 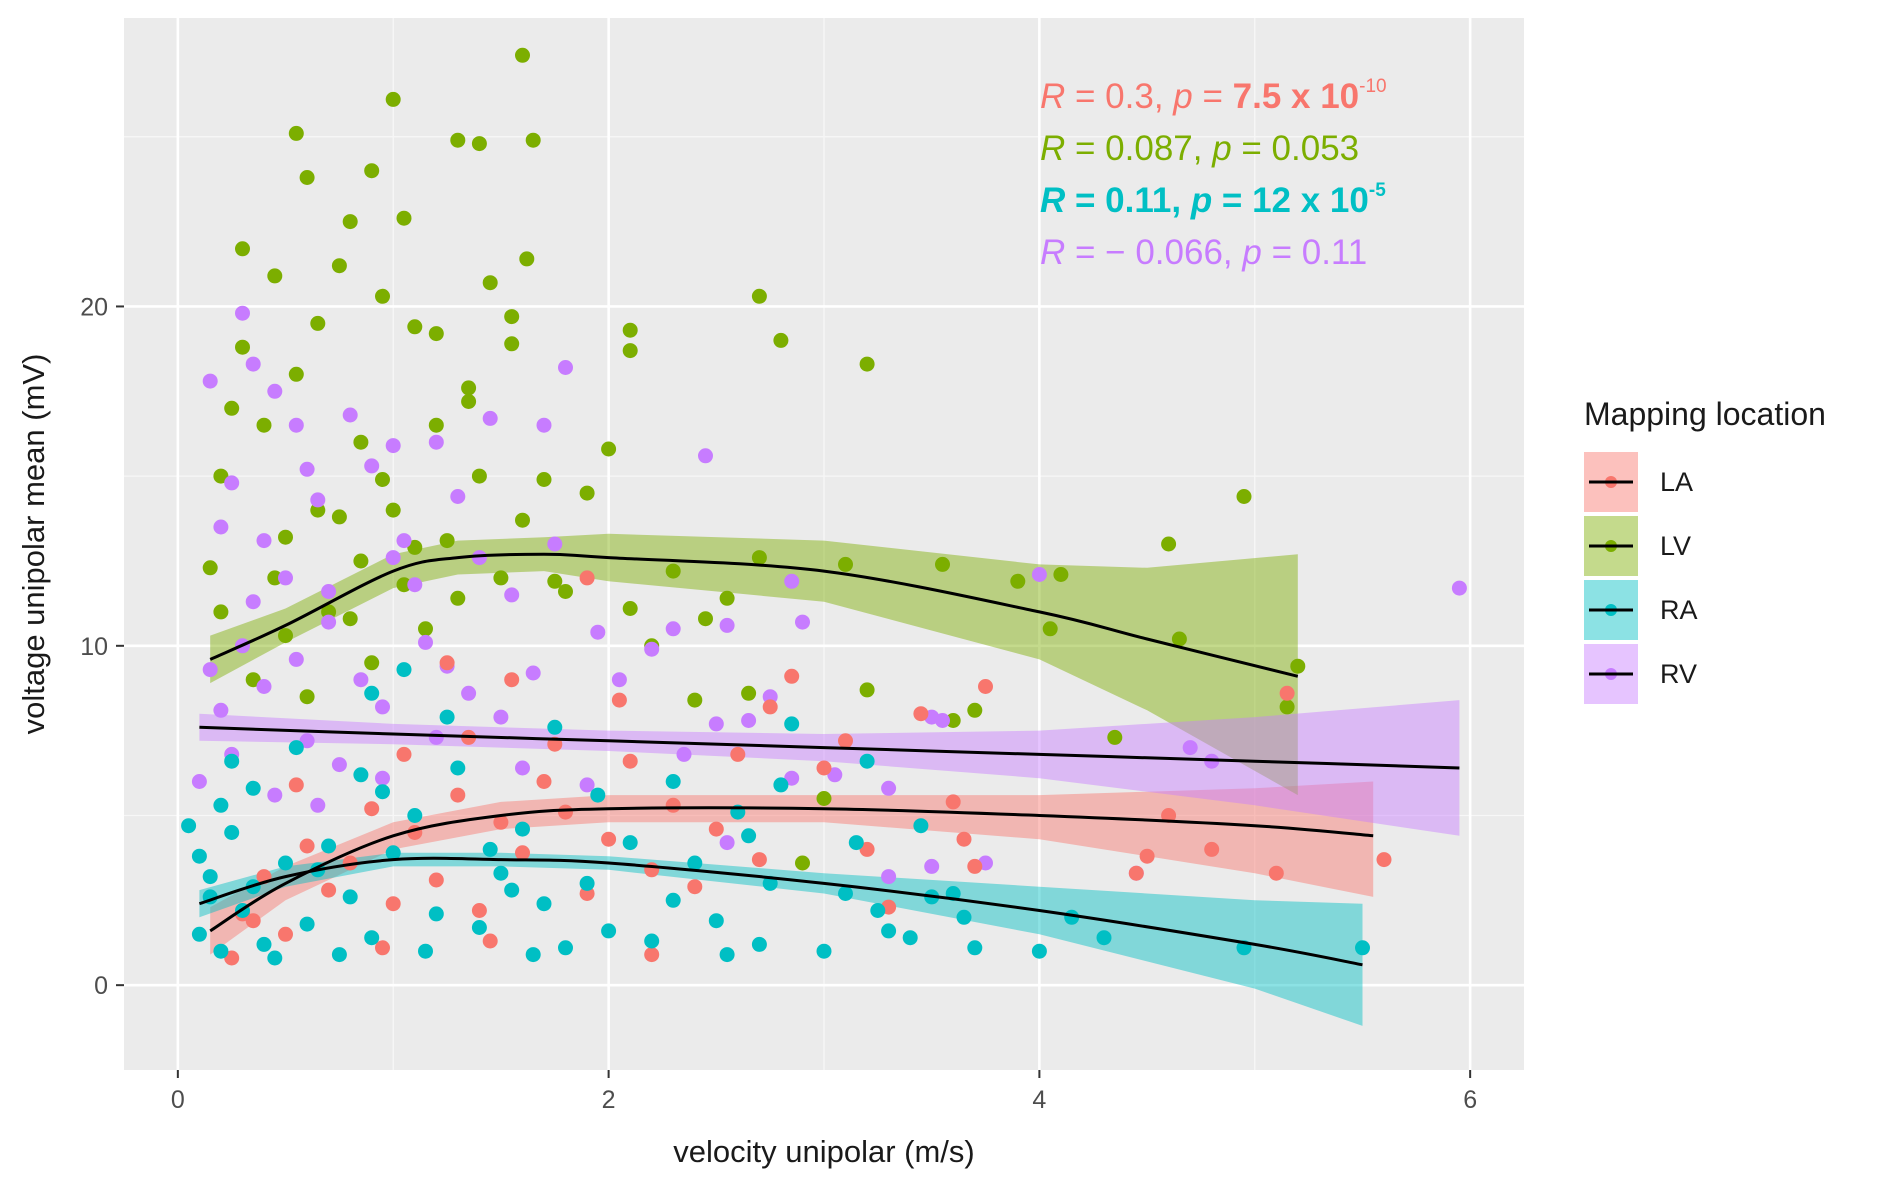 What do you see at coordinates (781, 939) in the screenshot?
I see `confidence-band-ra` at bounding box center [781, 939].